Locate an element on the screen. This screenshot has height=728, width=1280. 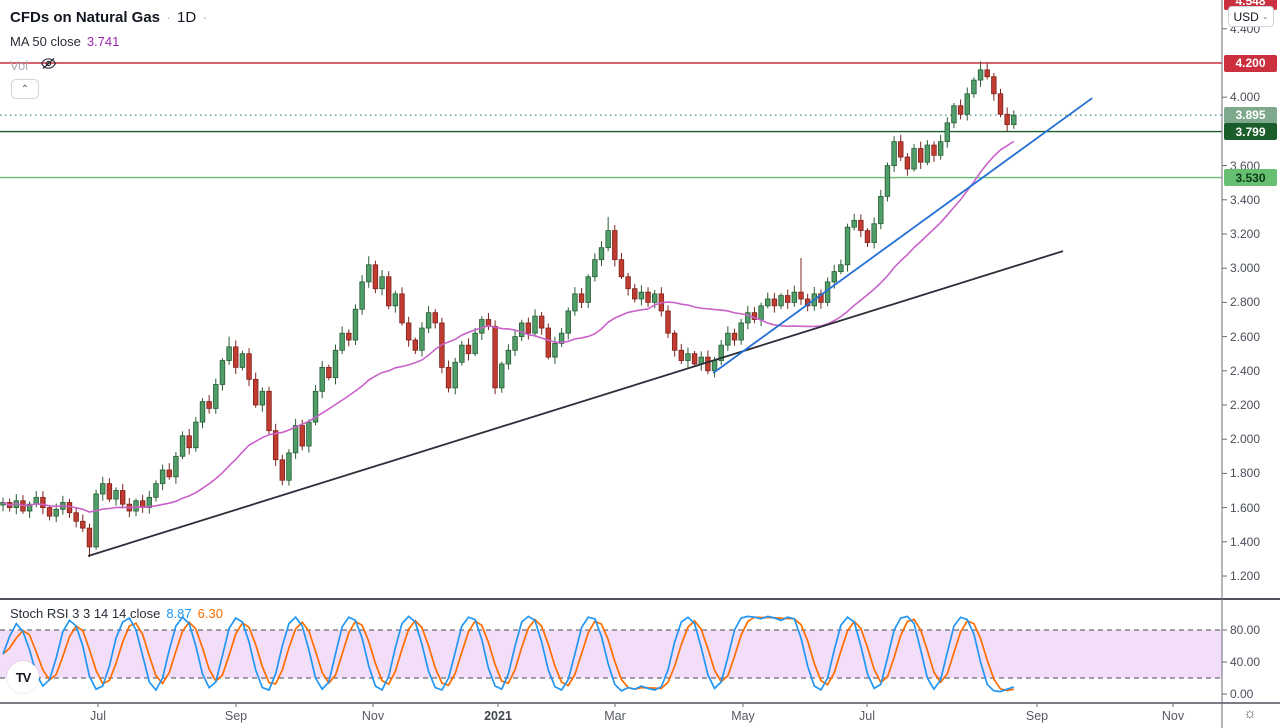
currency-label: USD is located at coordinates (1246, 16).